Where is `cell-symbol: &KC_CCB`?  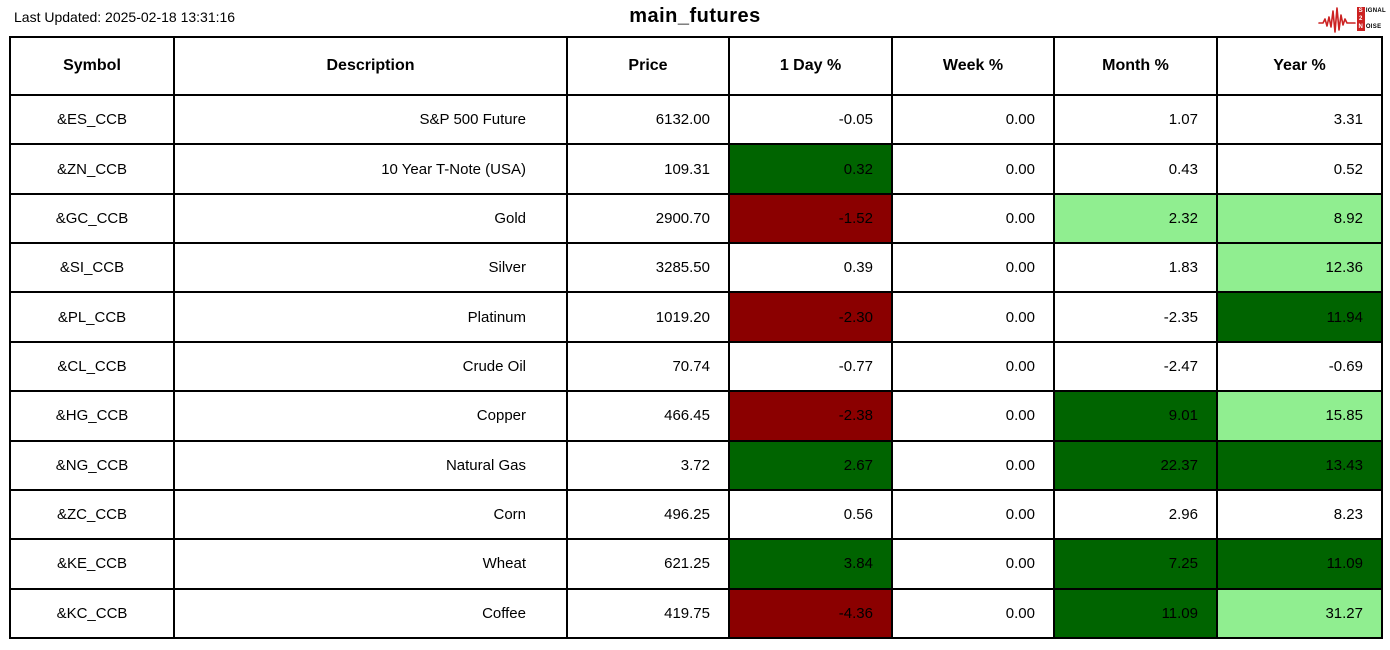 cell-symbol: &KC_CCB is located at coordinates (92, 613).